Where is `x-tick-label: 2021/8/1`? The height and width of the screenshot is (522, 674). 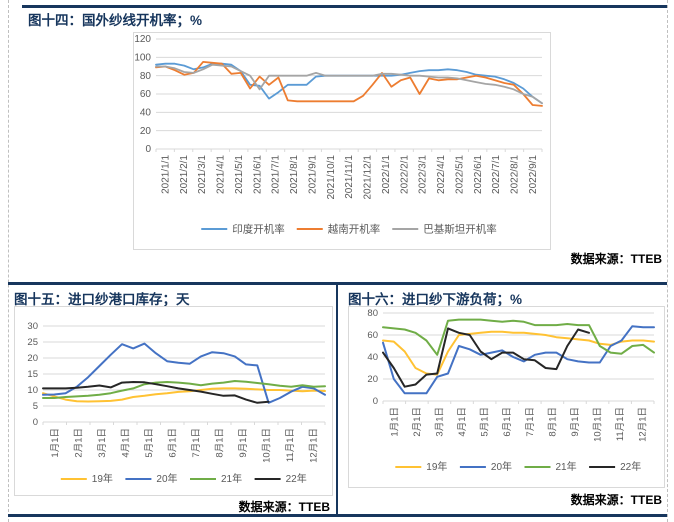
x-tick-label: 2021/8/1 is located at coordinates (294, 174).